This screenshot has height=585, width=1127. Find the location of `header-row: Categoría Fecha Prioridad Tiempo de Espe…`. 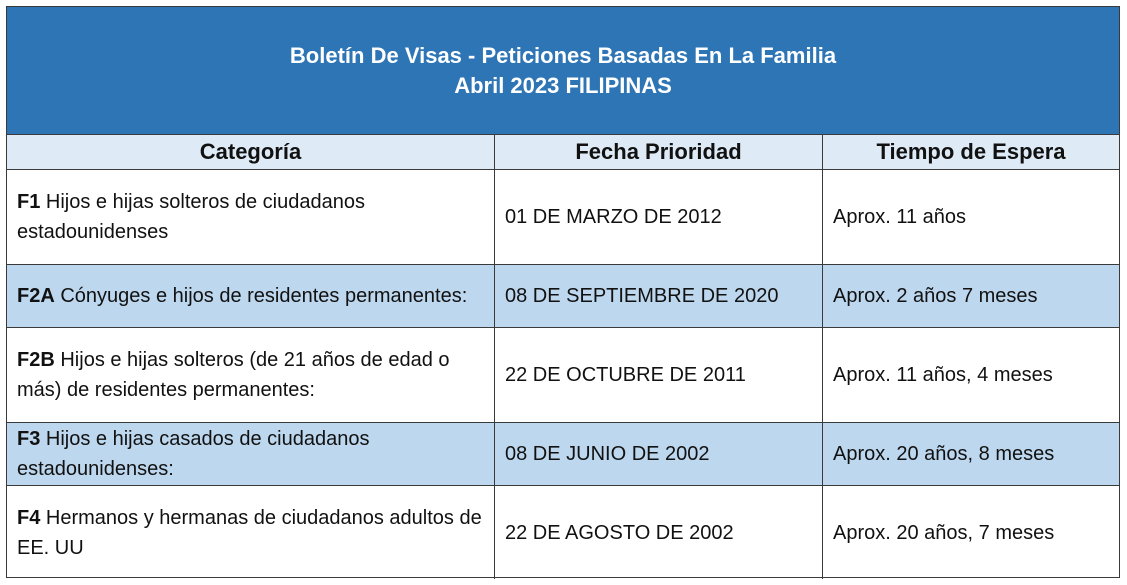

header-row: Categoría Fecha Prioridad Tiempo de Espe… is located at coordinates (563, 152).